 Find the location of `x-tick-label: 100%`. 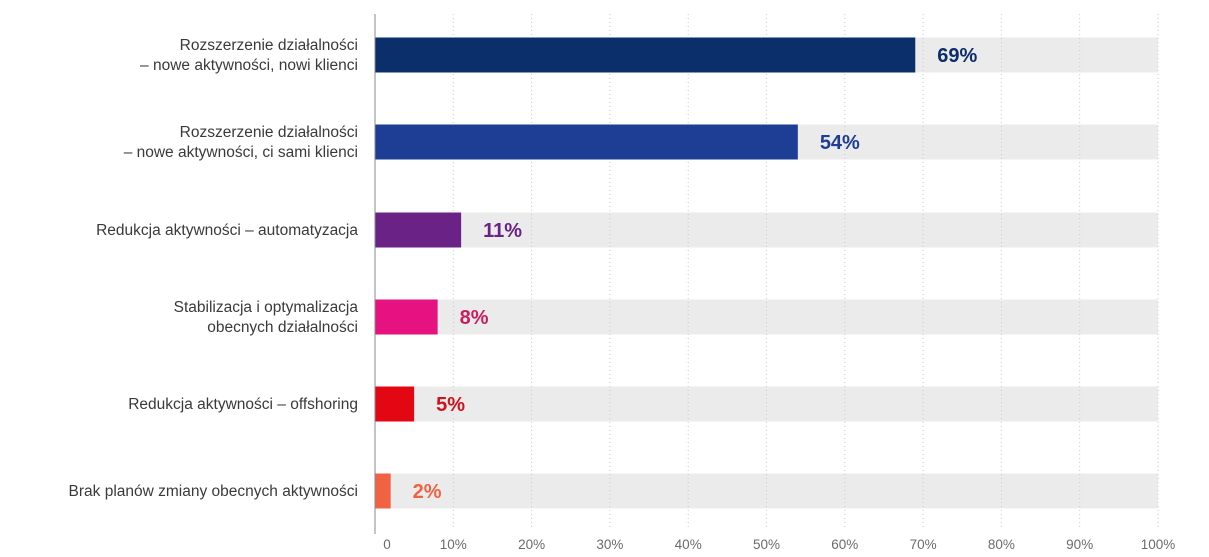

x-tick-label: 100% is located at coordinates (1158, 544).